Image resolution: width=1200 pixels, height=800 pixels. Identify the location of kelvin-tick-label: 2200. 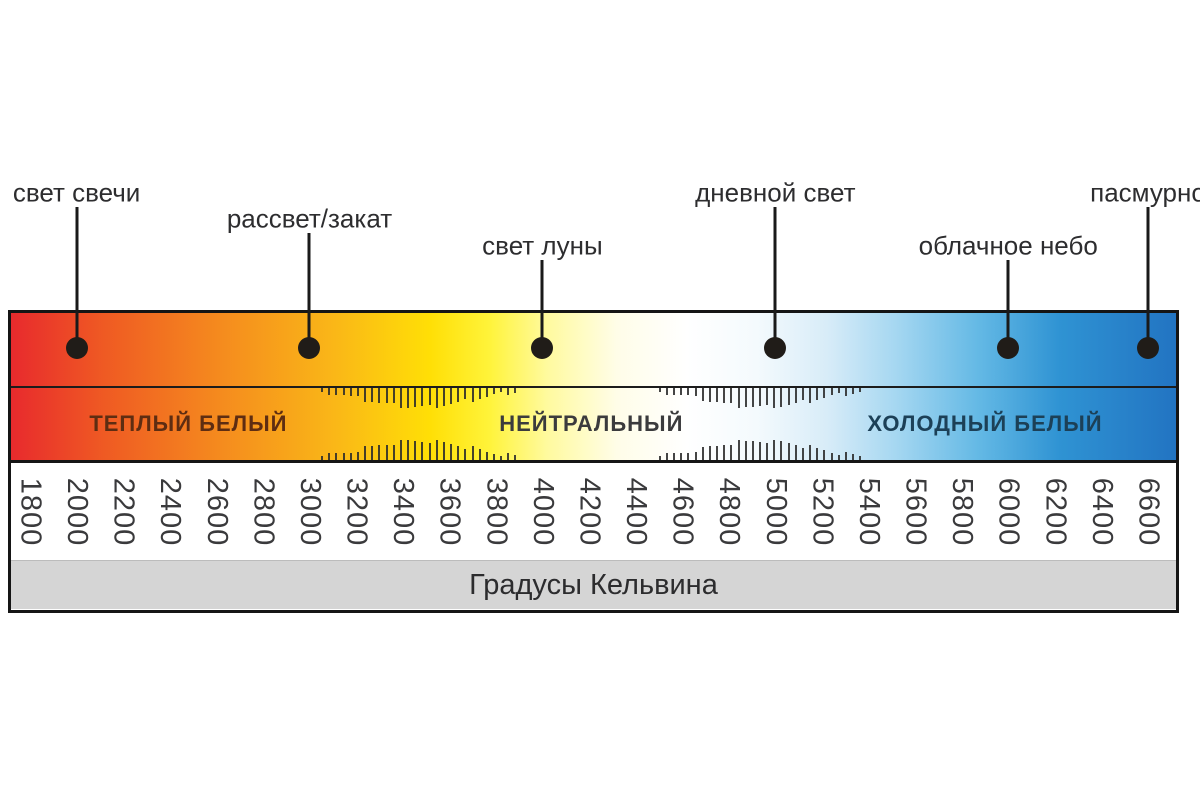
(123, 511).